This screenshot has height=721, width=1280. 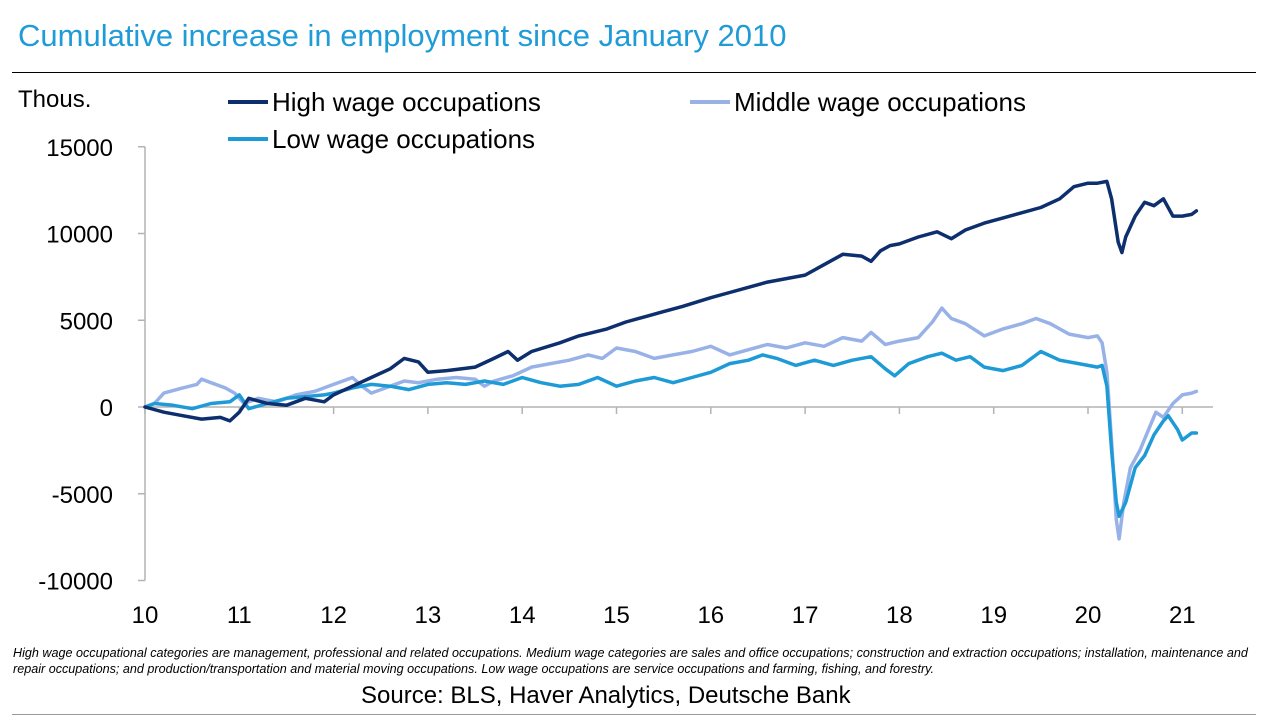 What do you see at coordinates (880, 102) in the screenshot?
I see `legend-label-middle-wage-occupations: Middle wage occupations` at bounding box center [880, 102].